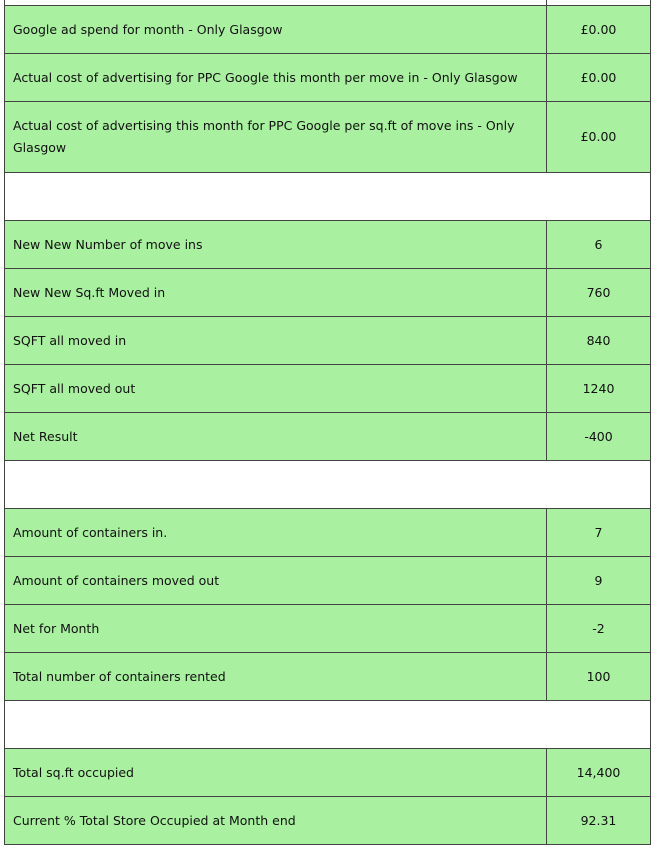  Describe the element at coordinates (598, 292) in the screenshot. I see `row-value: 760` at that location.